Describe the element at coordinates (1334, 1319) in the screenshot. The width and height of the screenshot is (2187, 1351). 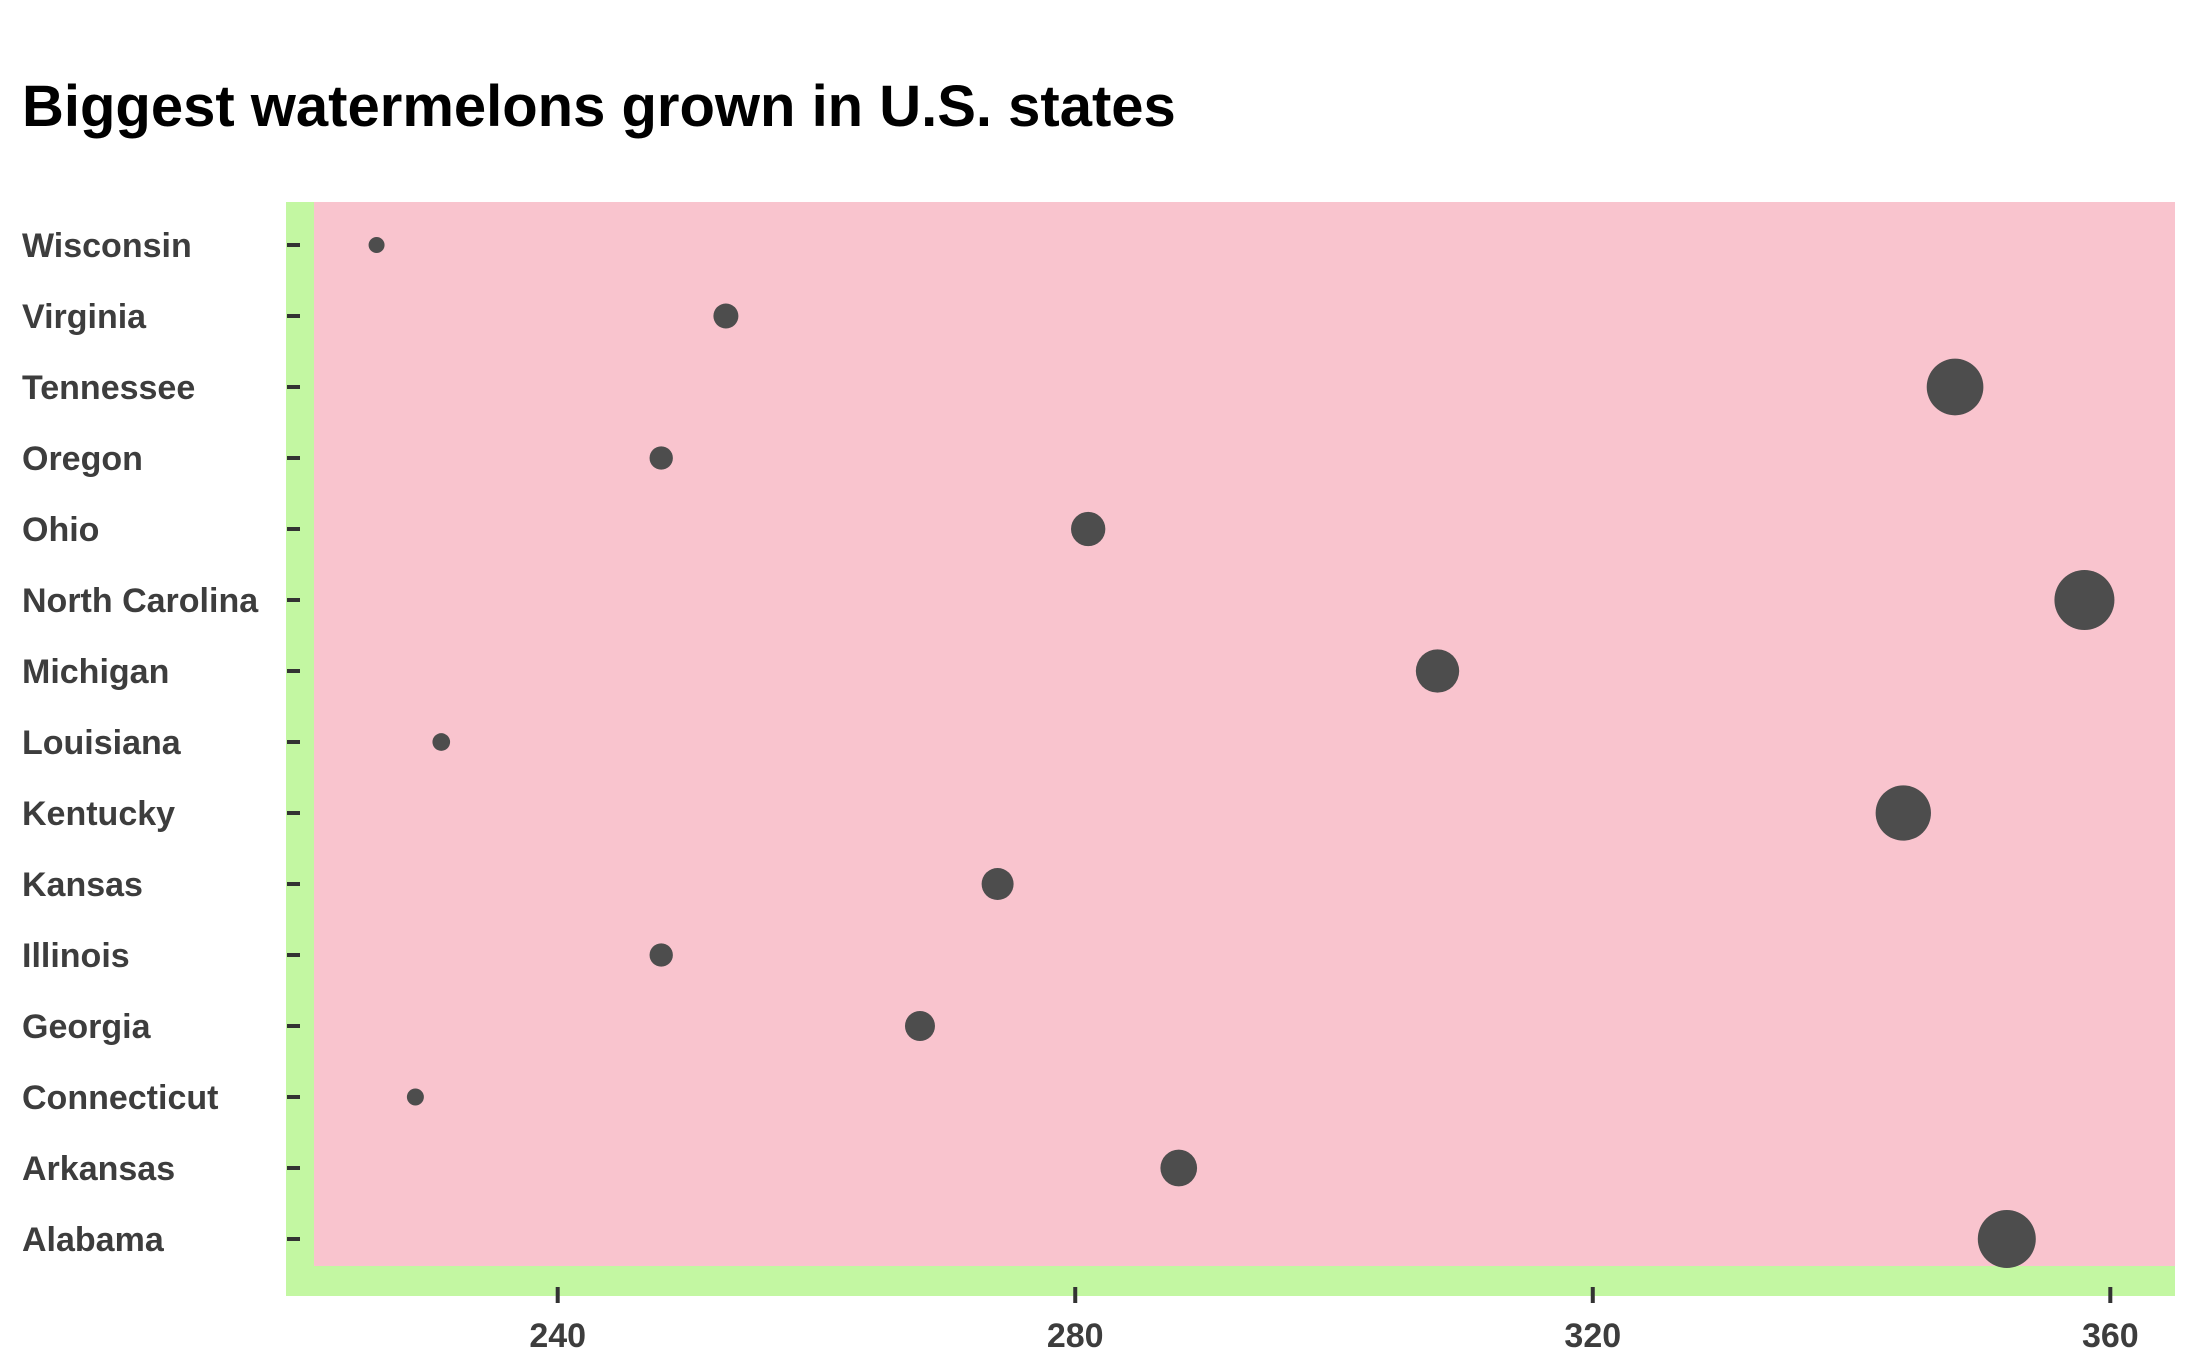
I see `x-axis: 240 280 320 360` at that location.